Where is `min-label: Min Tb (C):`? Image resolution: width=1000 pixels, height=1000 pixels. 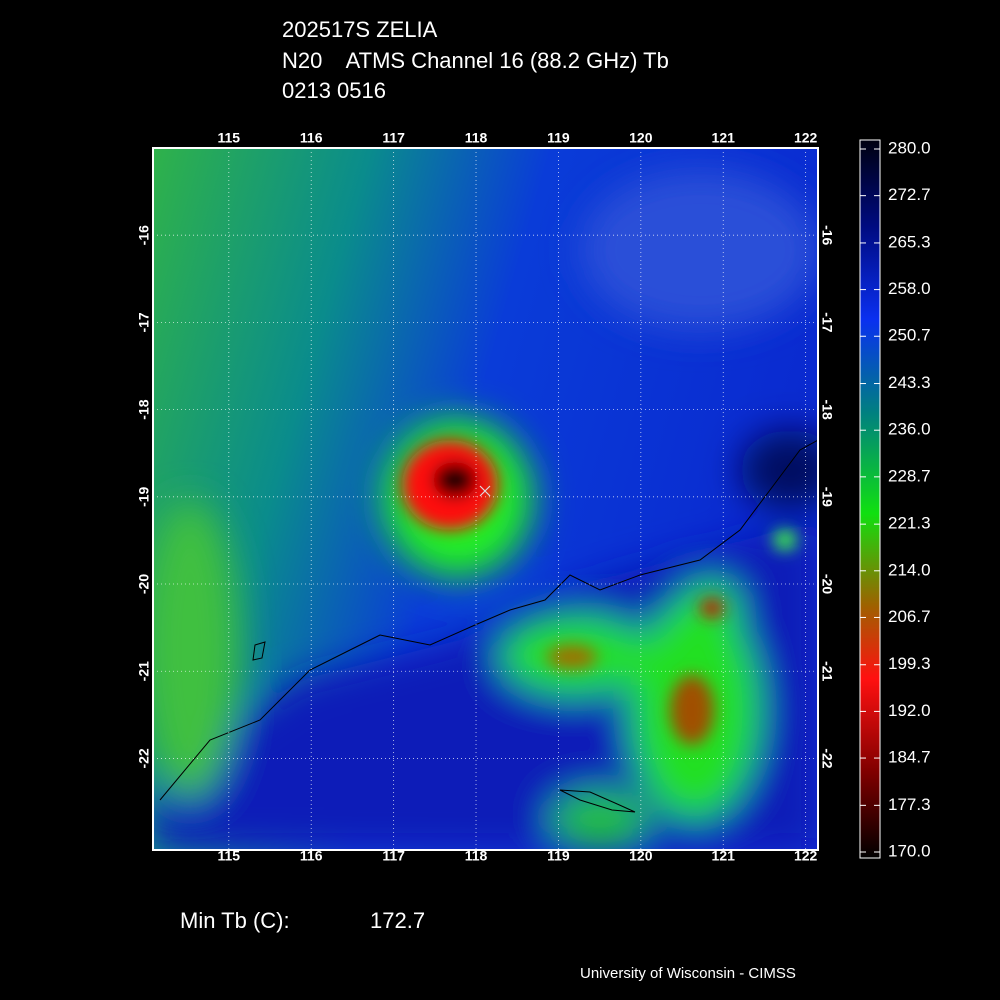
min-label: Min Tb (C): is located at coordinates (235, 920).